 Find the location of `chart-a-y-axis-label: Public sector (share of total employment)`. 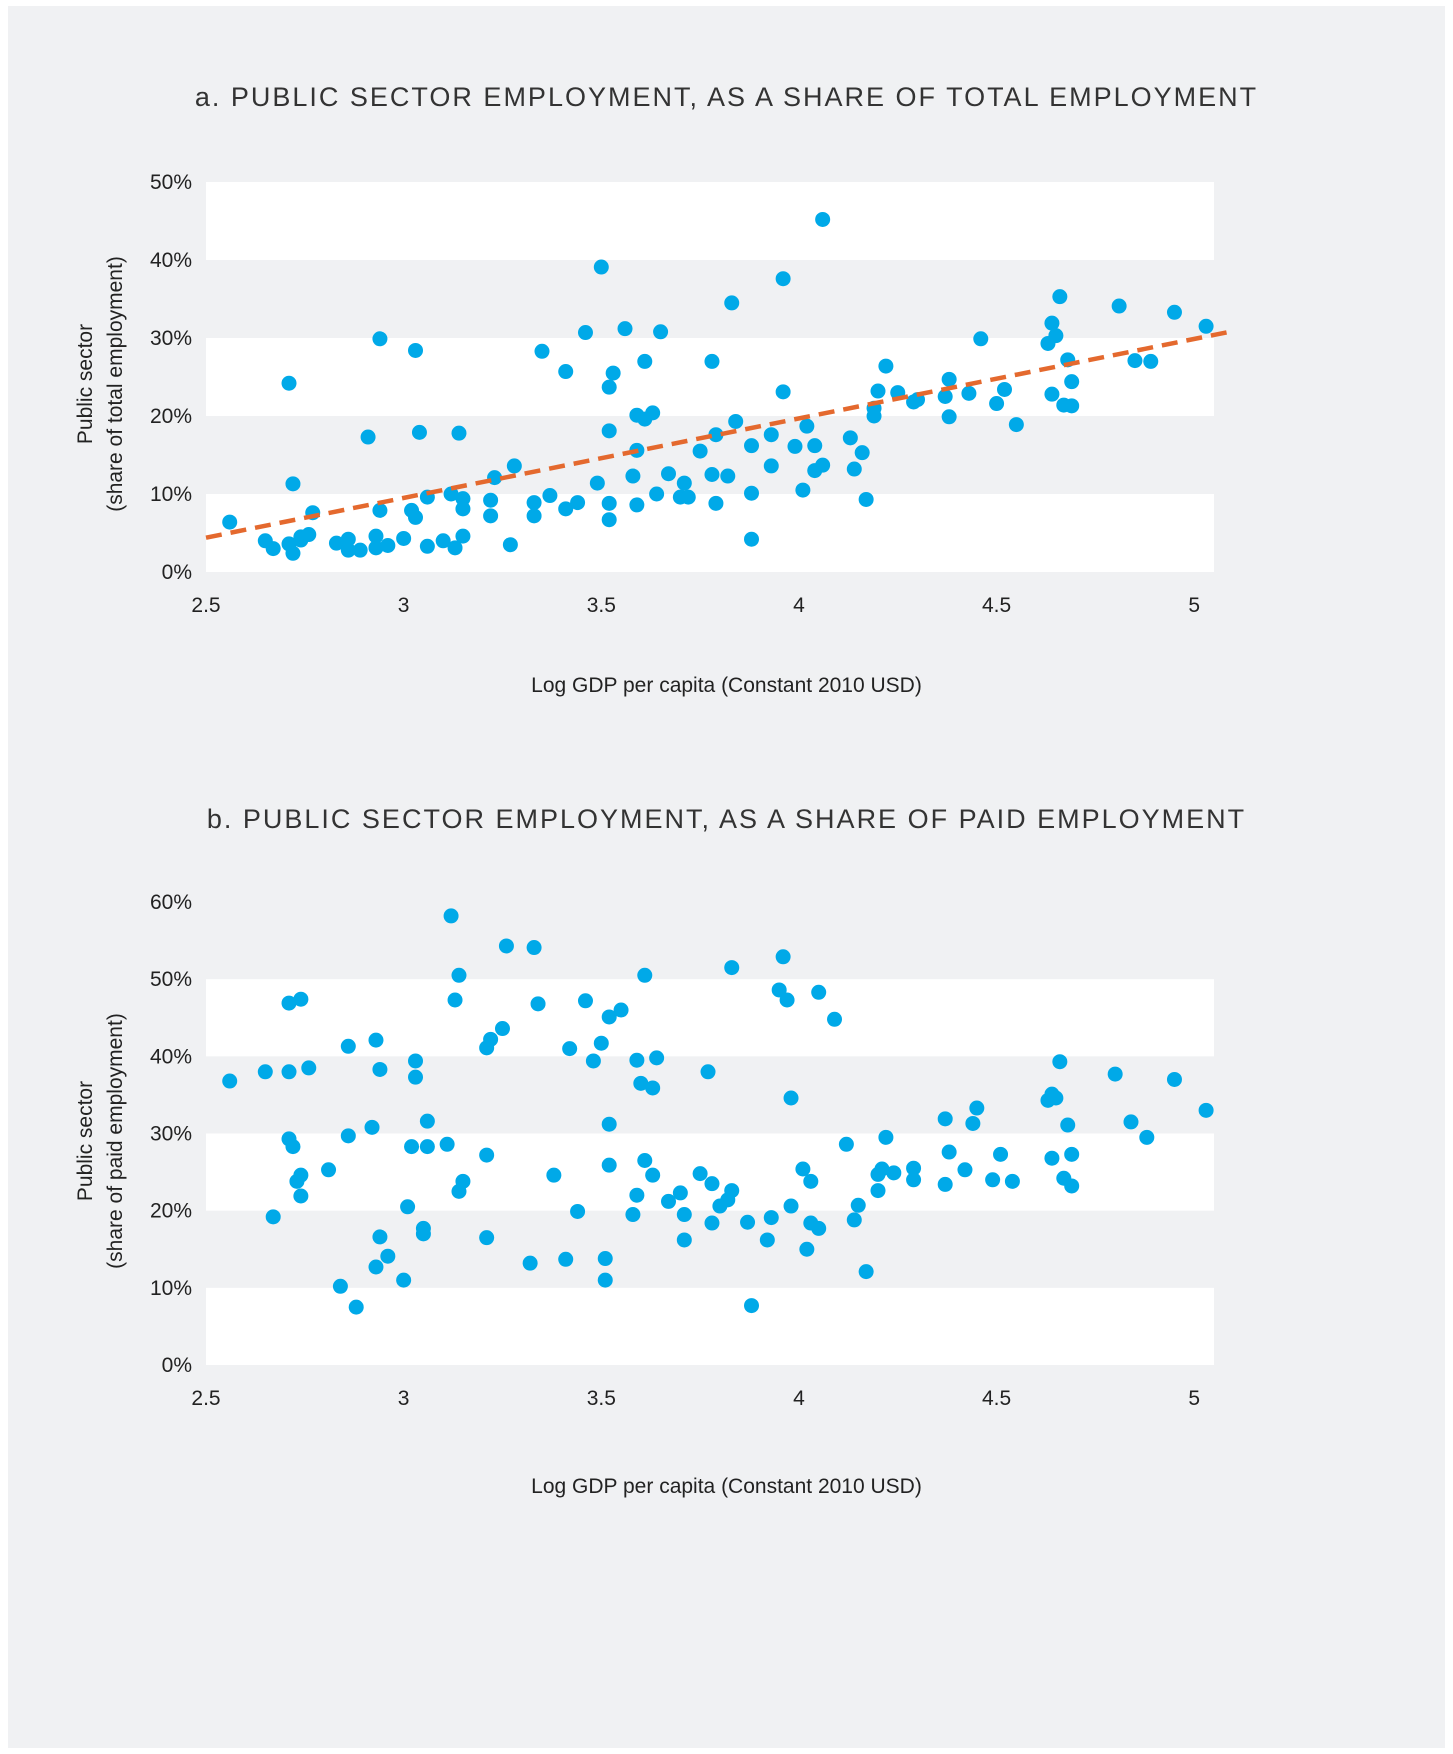

chart-a-y-axis-label: Public sector (share of total employment) is located at coordinates (100, 384).